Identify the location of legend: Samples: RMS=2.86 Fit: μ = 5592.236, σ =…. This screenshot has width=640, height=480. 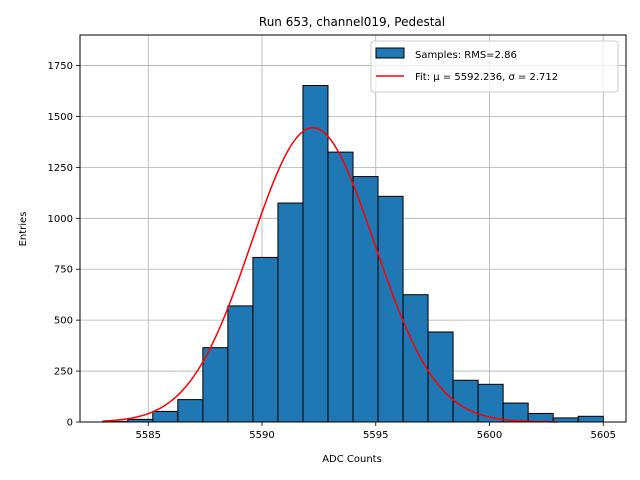
(494, 66).